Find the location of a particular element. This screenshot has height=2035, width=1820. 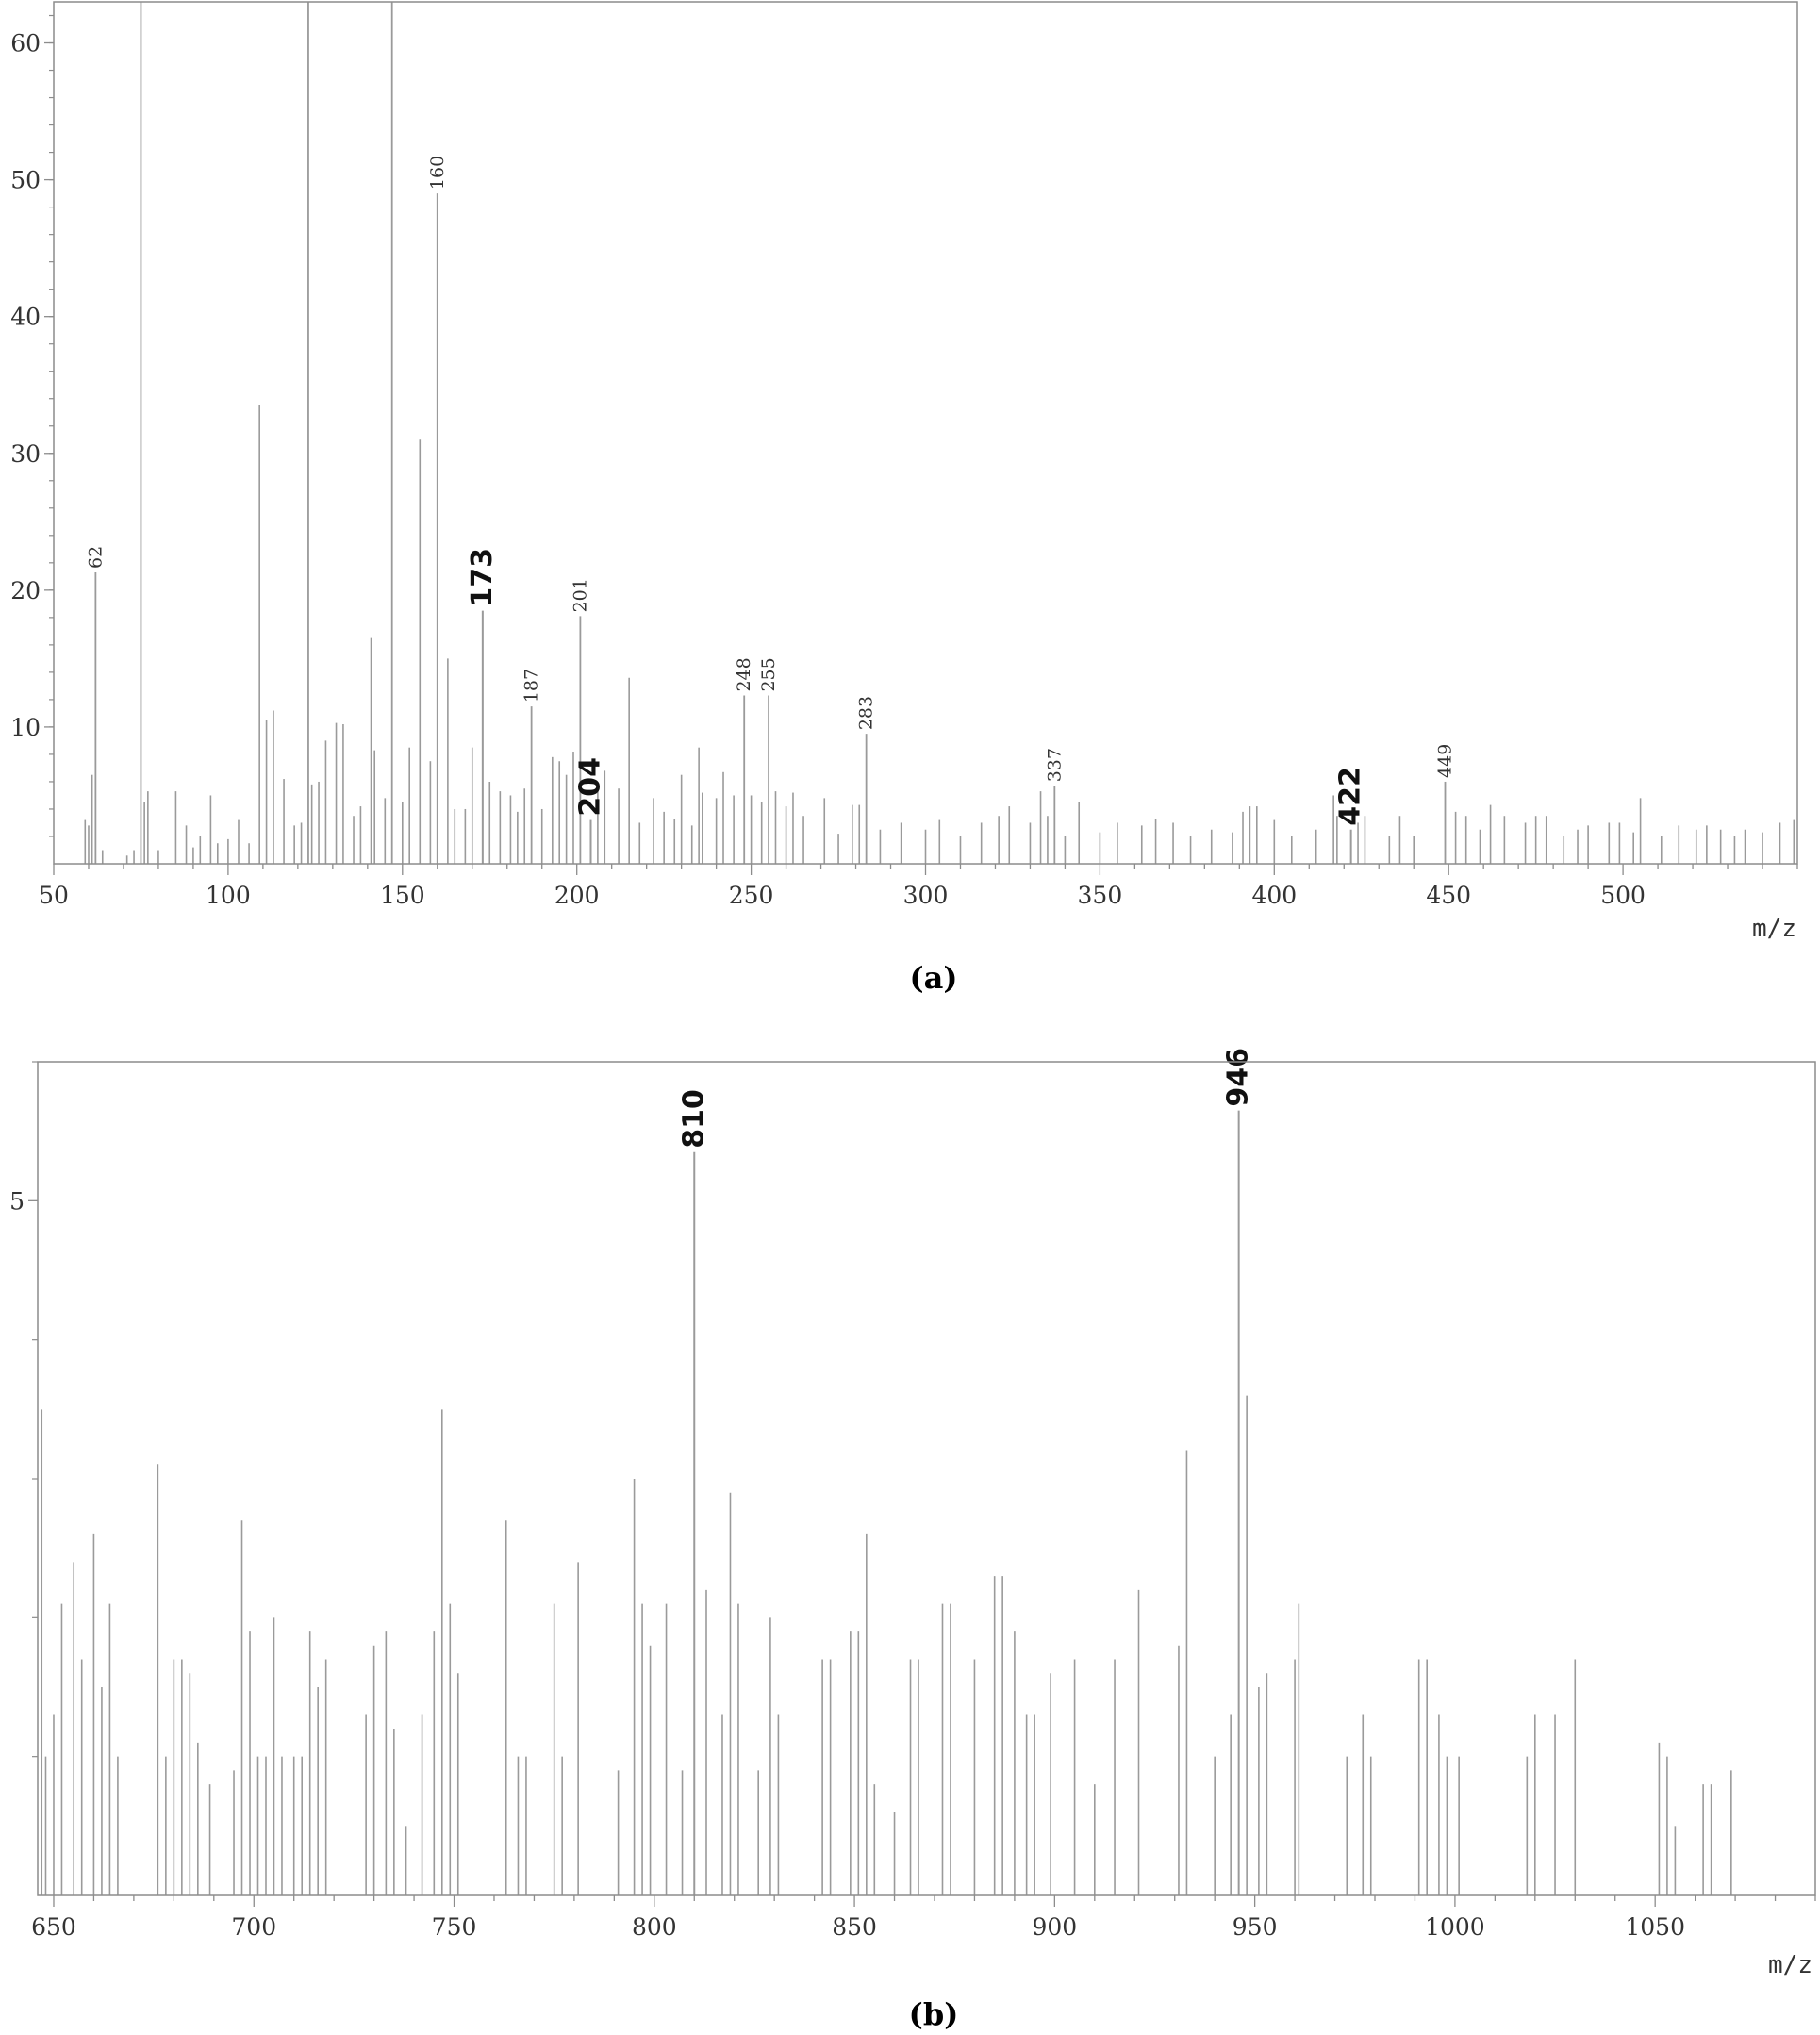

x-tick-label: 850 is located at coordinates (854, 1927).